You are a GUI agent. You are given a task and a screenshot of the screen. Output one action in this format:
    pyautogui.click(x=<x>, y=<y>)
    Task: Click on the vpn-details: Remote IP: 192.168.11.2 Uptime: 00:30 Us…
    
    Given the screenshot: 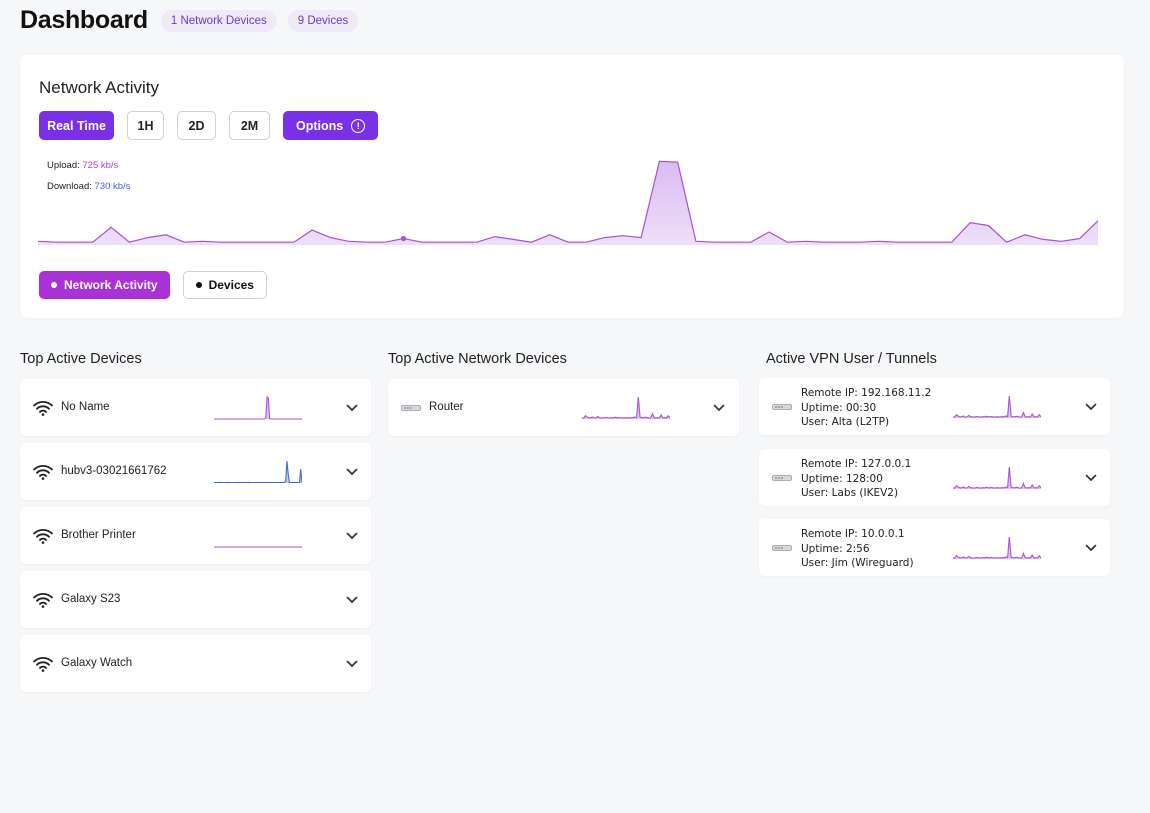 What is the action you would take?
    pyautogui.click(x=866, y=408)
    